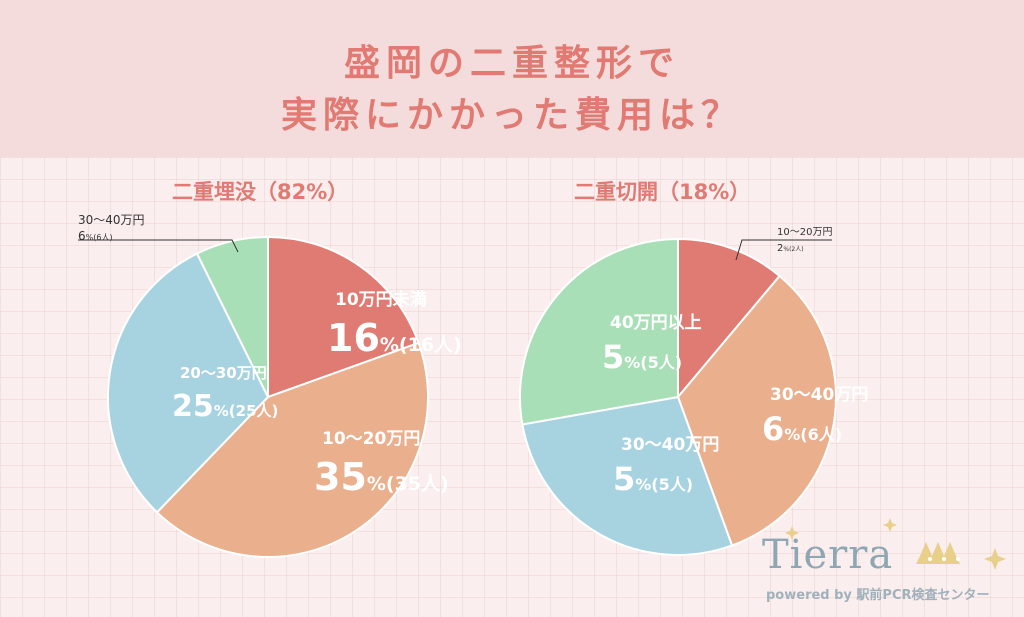 The width and height of the screenshot is (1024, 617). What do you see at coordinates (802, 429) in the screenshot?
I see `slice-value-1-1: 6%(6人)` at bounding box center [802, 429].